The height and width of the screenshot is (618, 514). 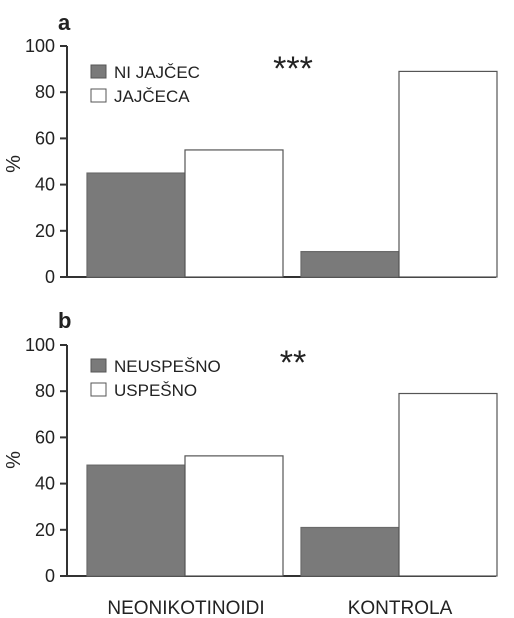 What do you see at coordinates (14, 164) in the screenshot?
I see `y-axis-title-a: %` at bounding box center [14, 164].